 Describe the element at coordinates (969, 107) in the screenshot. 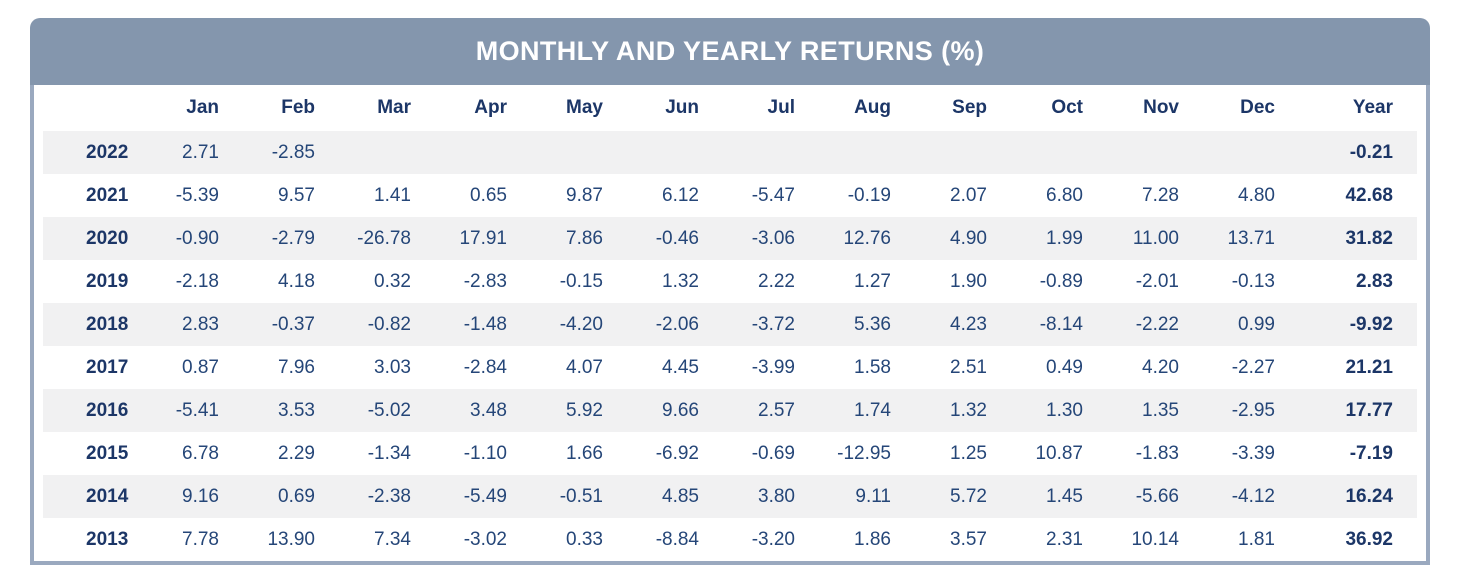

I see `column-header-sep: Sep` at that location.